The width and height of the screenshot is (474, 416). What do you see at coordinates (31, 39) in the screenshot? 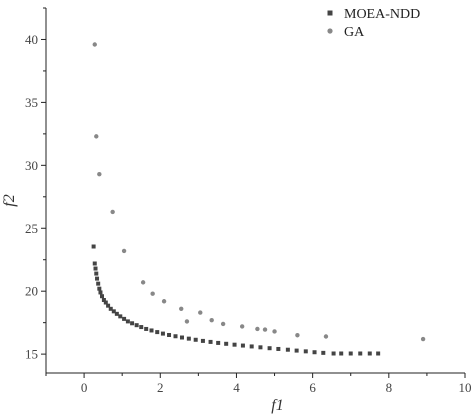
I see `y-tick-label: 40` at bounding box center [31, 39].